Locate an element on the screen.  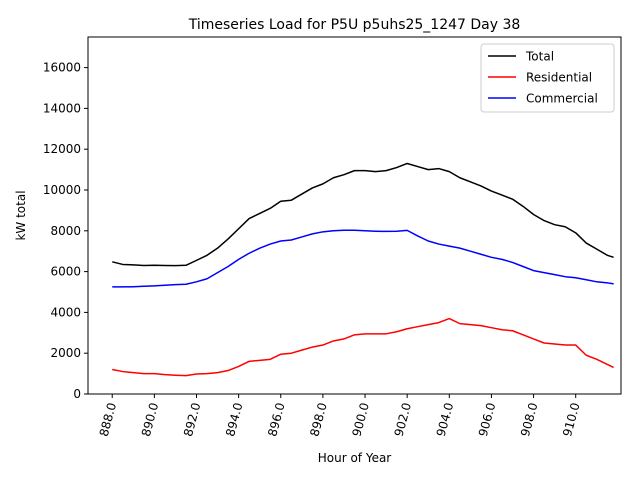
y-axis: 0 2000 4000 6000 8000 10000 12000 14000 16000 is located at coordinates (65, 231).